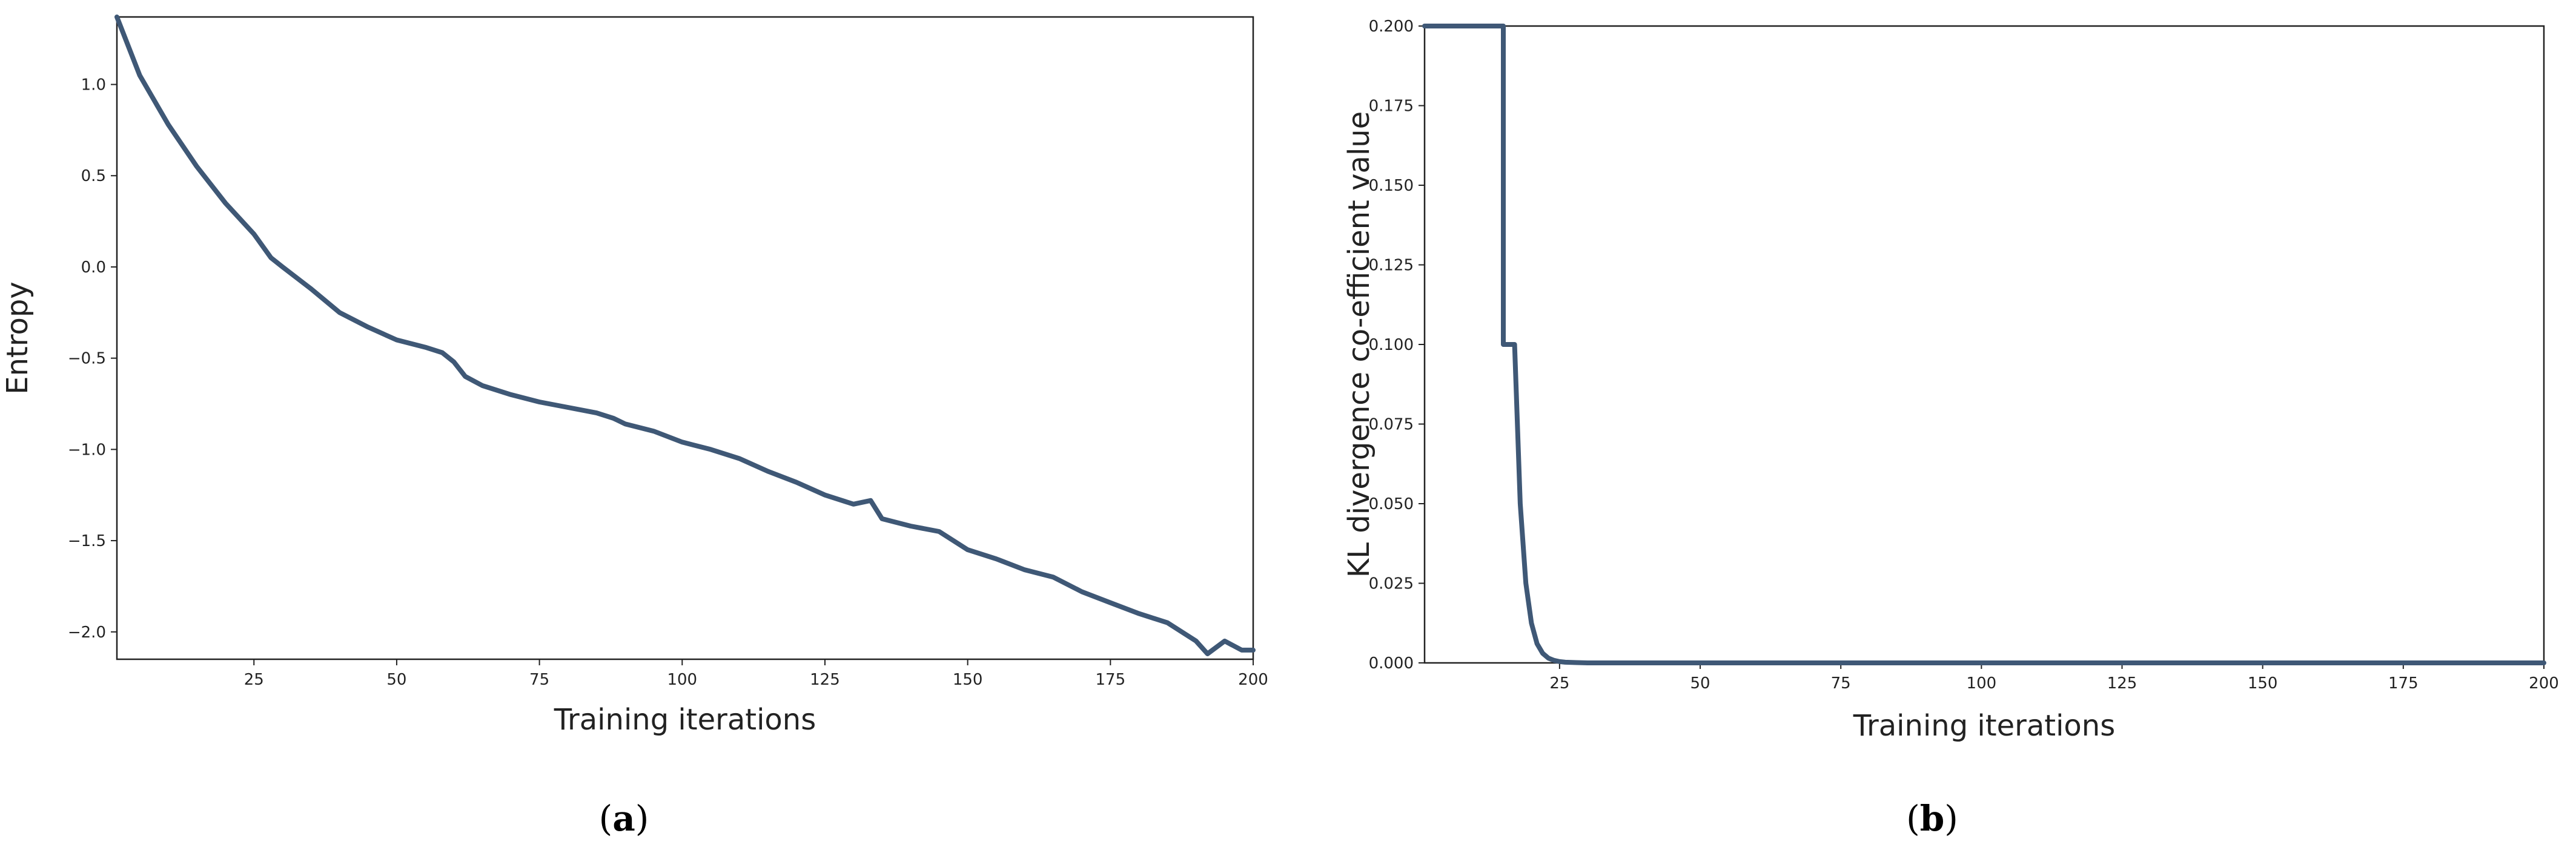 This screenshot has height=856, width=2576. What do you see at coordinates (682, 680) in the screenshot?
I see `chart-a-x-tick-label: 100` at bounding box center [682, 680].